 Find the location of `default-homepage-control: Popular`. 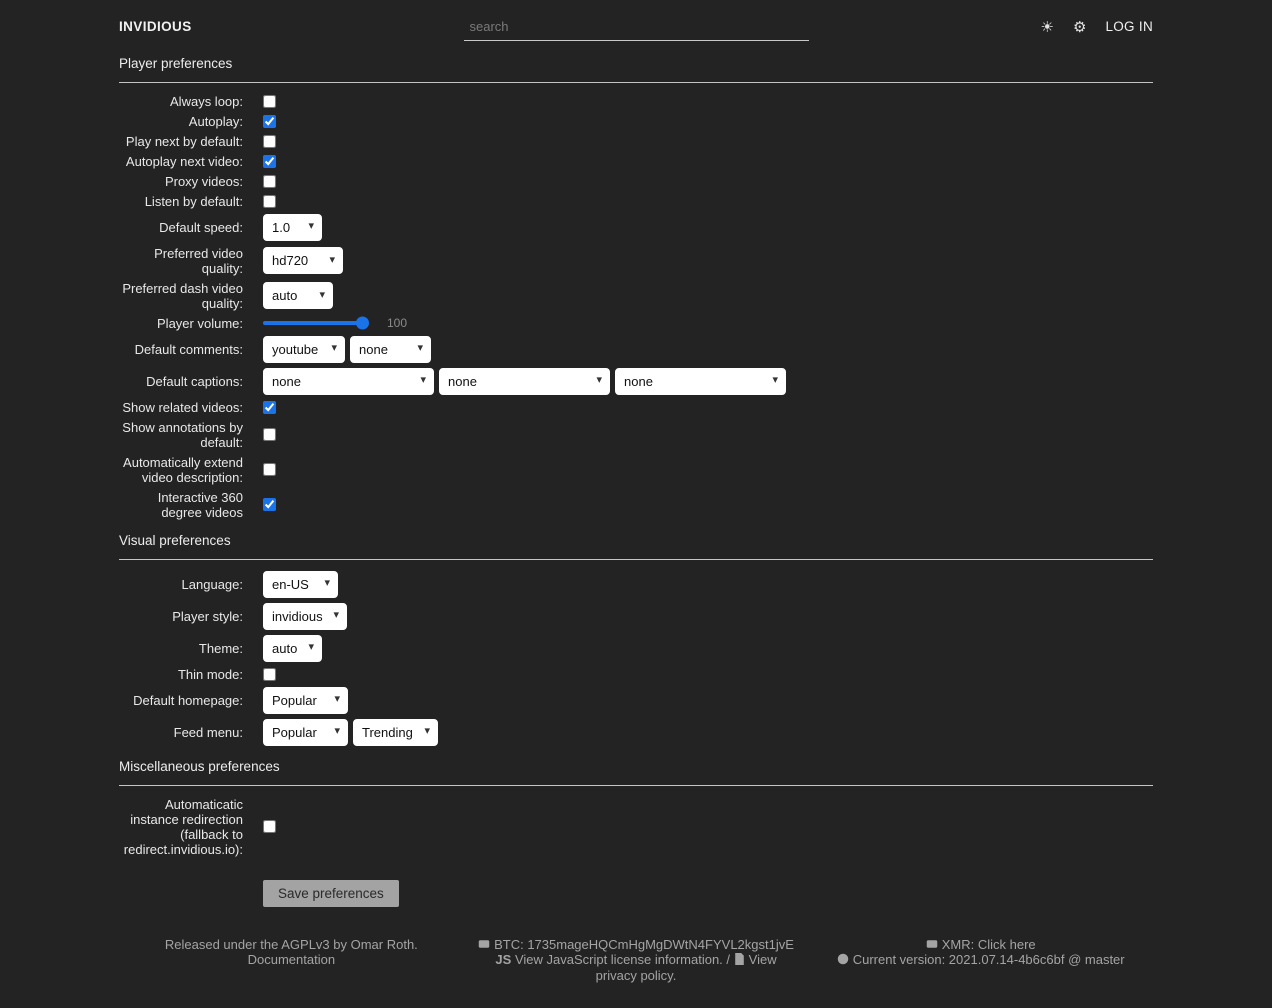

default-homepage-control: Popular is located at coordinates (708, 700).